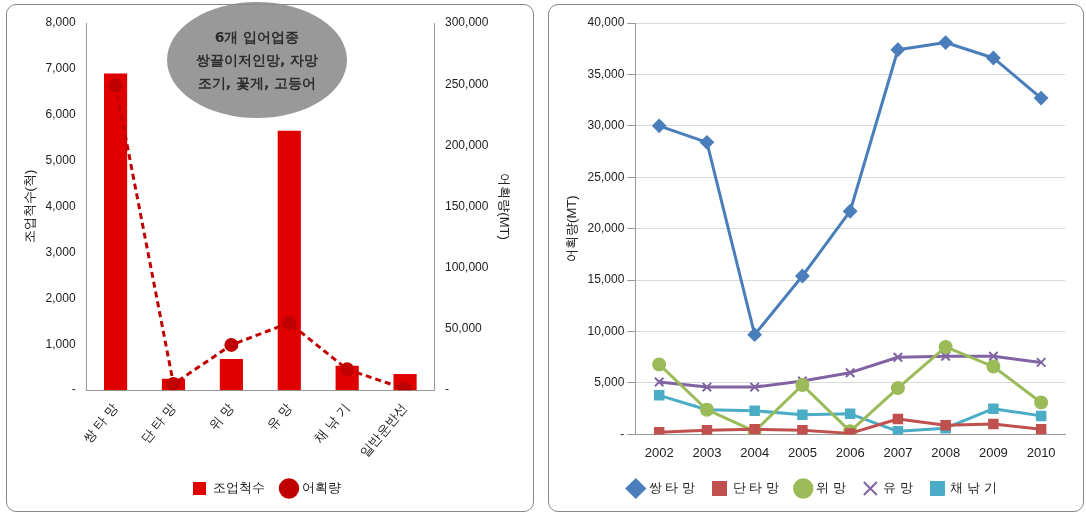 The image size is (1086, 516). Describe the element at coordinates (447, 389) in the screenshot. I see `y2-tick-label: -` at that location.